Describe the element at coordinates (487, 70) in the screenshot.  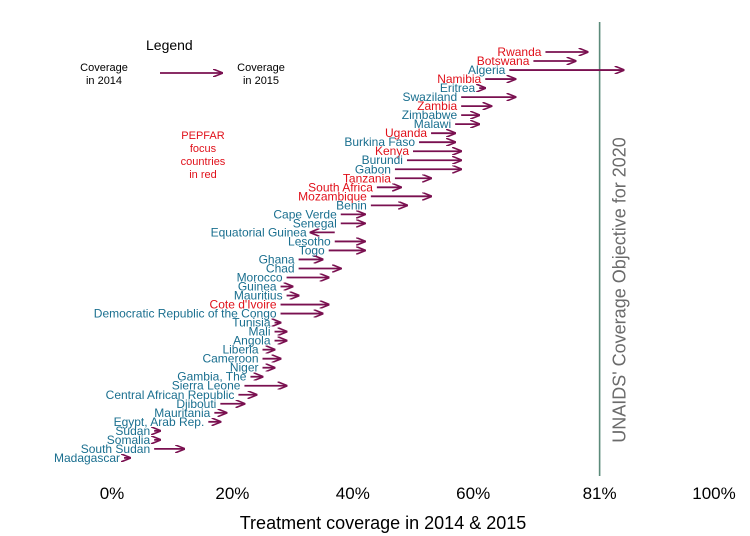
I see `country-label-algeria: Algeria` at that location.